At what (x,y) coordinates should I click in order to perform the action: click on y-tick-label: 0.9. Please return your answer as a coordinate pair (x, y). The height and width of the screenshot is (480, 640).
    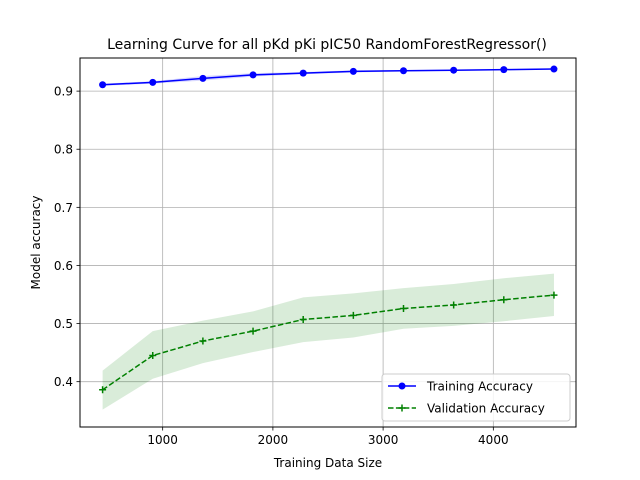
    Looking at the image, I should click on (63, 92).